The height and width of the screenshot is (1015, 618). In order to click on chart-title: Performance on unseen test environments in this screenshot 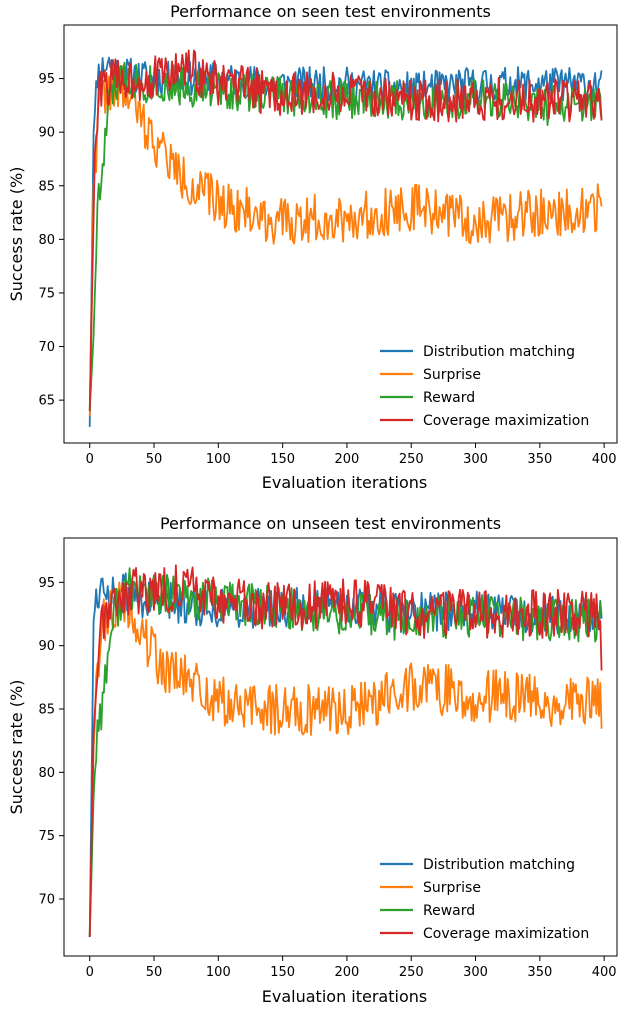, I will do `click(330, 523)`.